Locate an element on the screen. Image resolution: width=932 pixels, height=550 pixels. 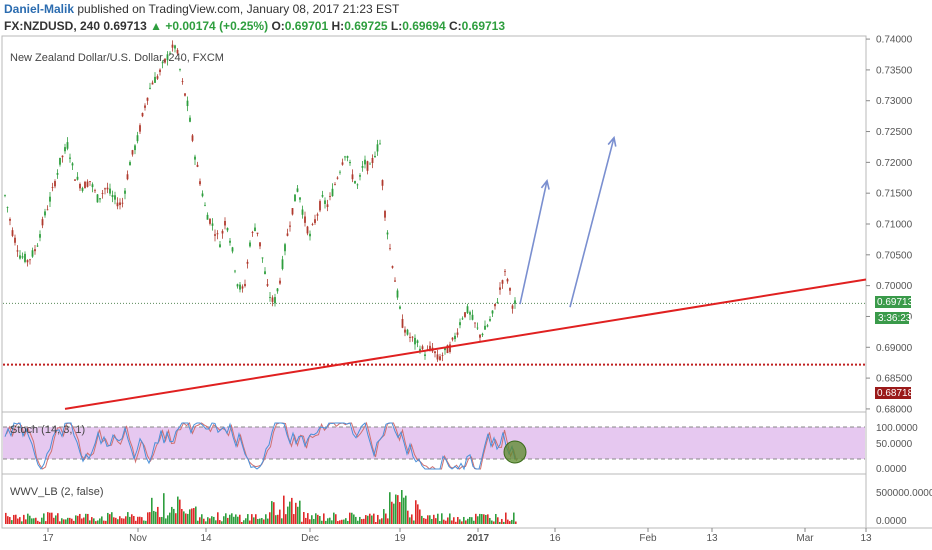
stoch-k-line is located at coordinates (260, 446).